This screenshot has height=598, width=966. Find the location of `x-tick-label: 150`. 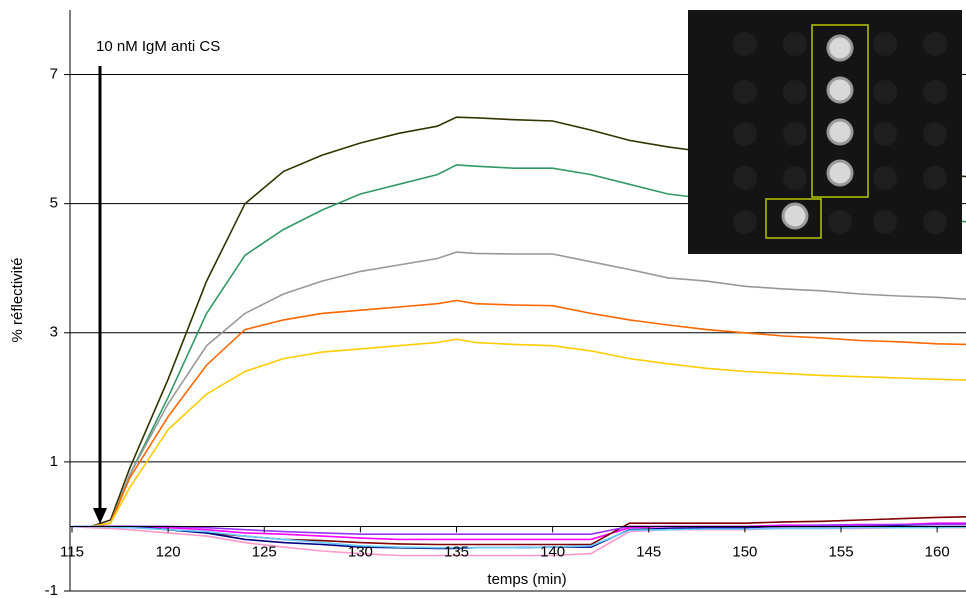

x-tick-label: 150 is located at coordinates (744, 551).